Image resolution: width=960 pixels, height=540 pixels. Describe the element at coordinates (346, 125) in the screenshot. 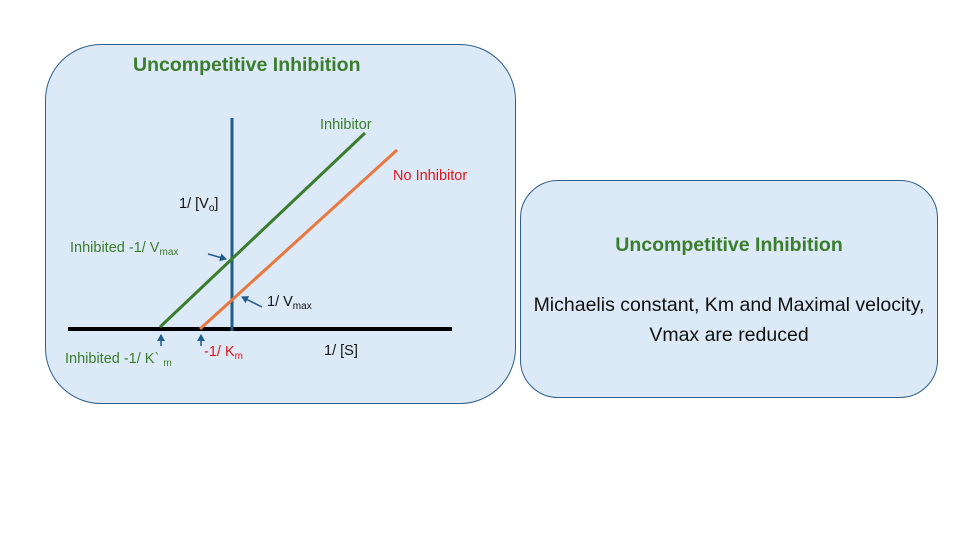

I see `inhibitor-series-label: Inhibitor` at that location.